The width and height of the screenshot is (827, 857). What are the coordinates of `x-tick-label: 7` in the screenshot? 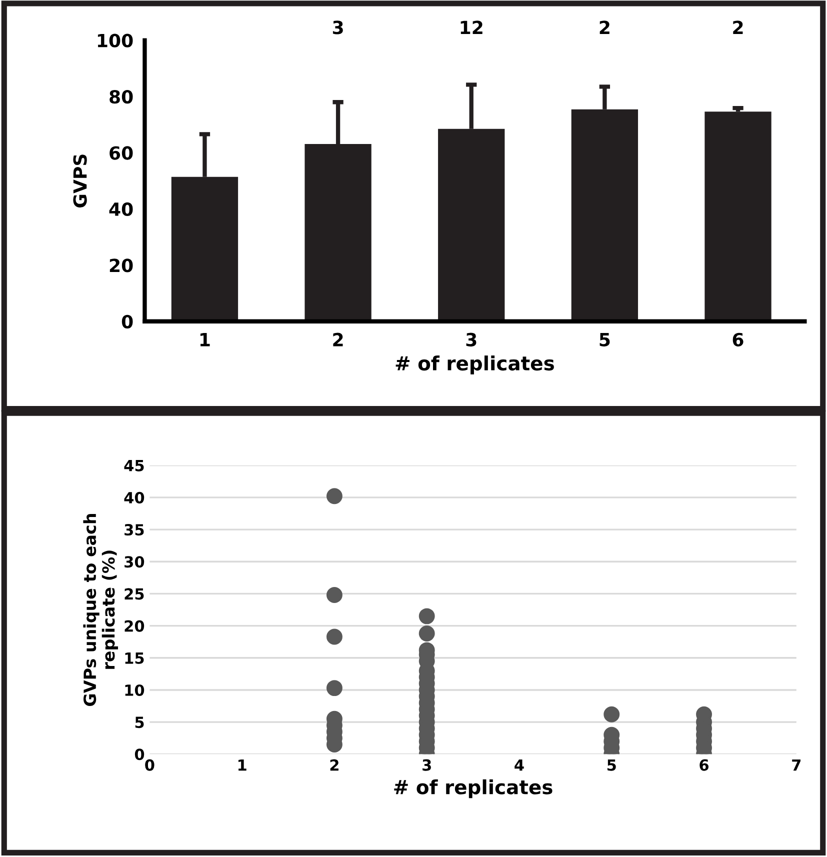 It's located at (796, 765).